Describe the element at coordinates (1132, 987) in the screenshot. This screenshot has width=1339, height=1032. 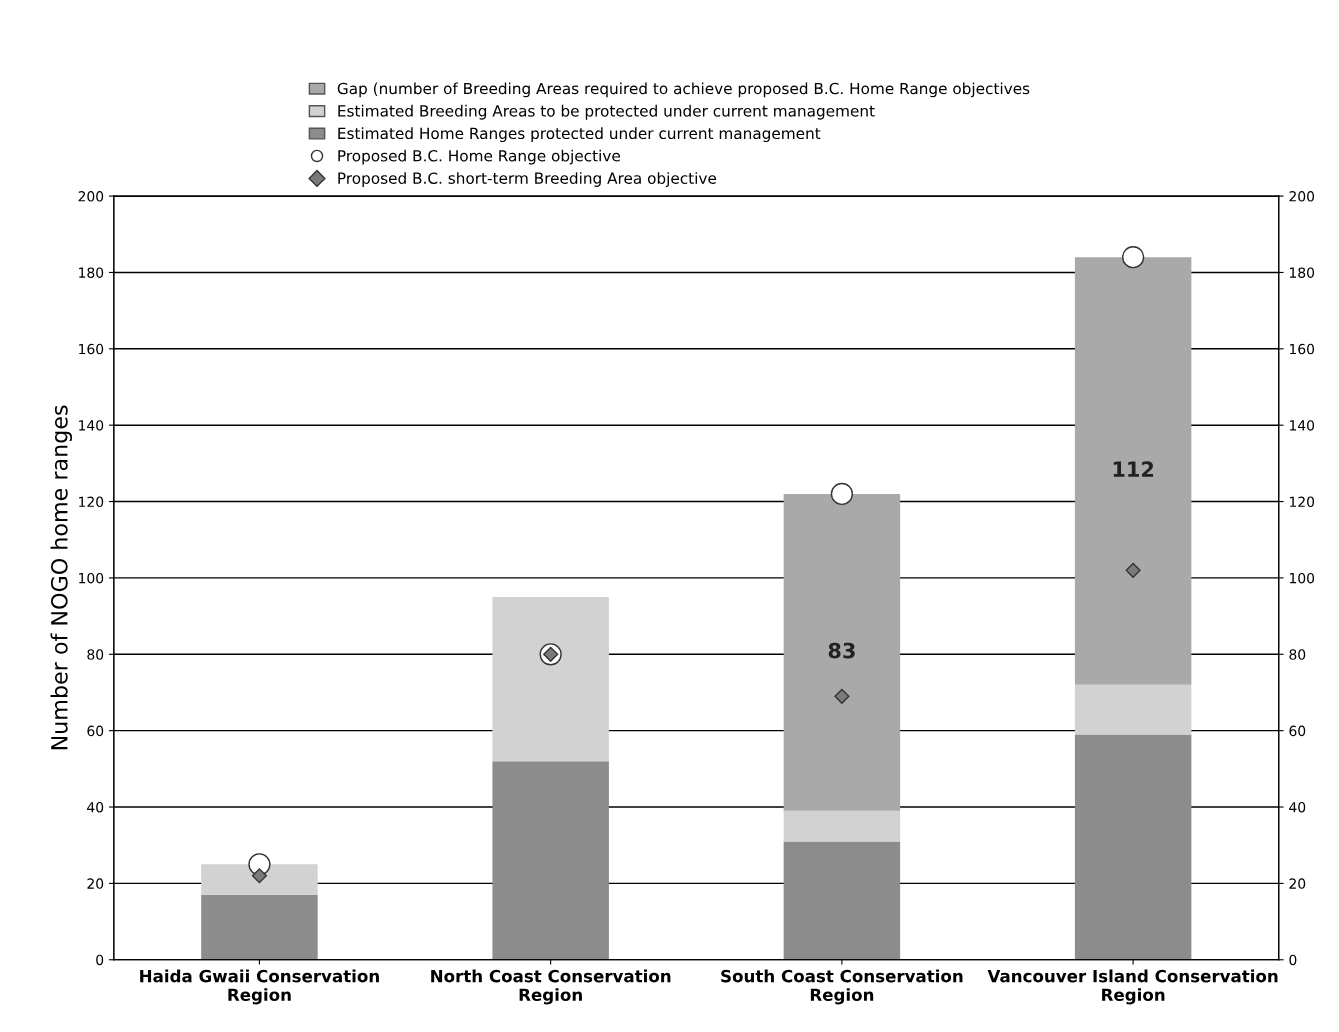
I see `x-tick-label: Vancouver Island Conservation Region` at that location.